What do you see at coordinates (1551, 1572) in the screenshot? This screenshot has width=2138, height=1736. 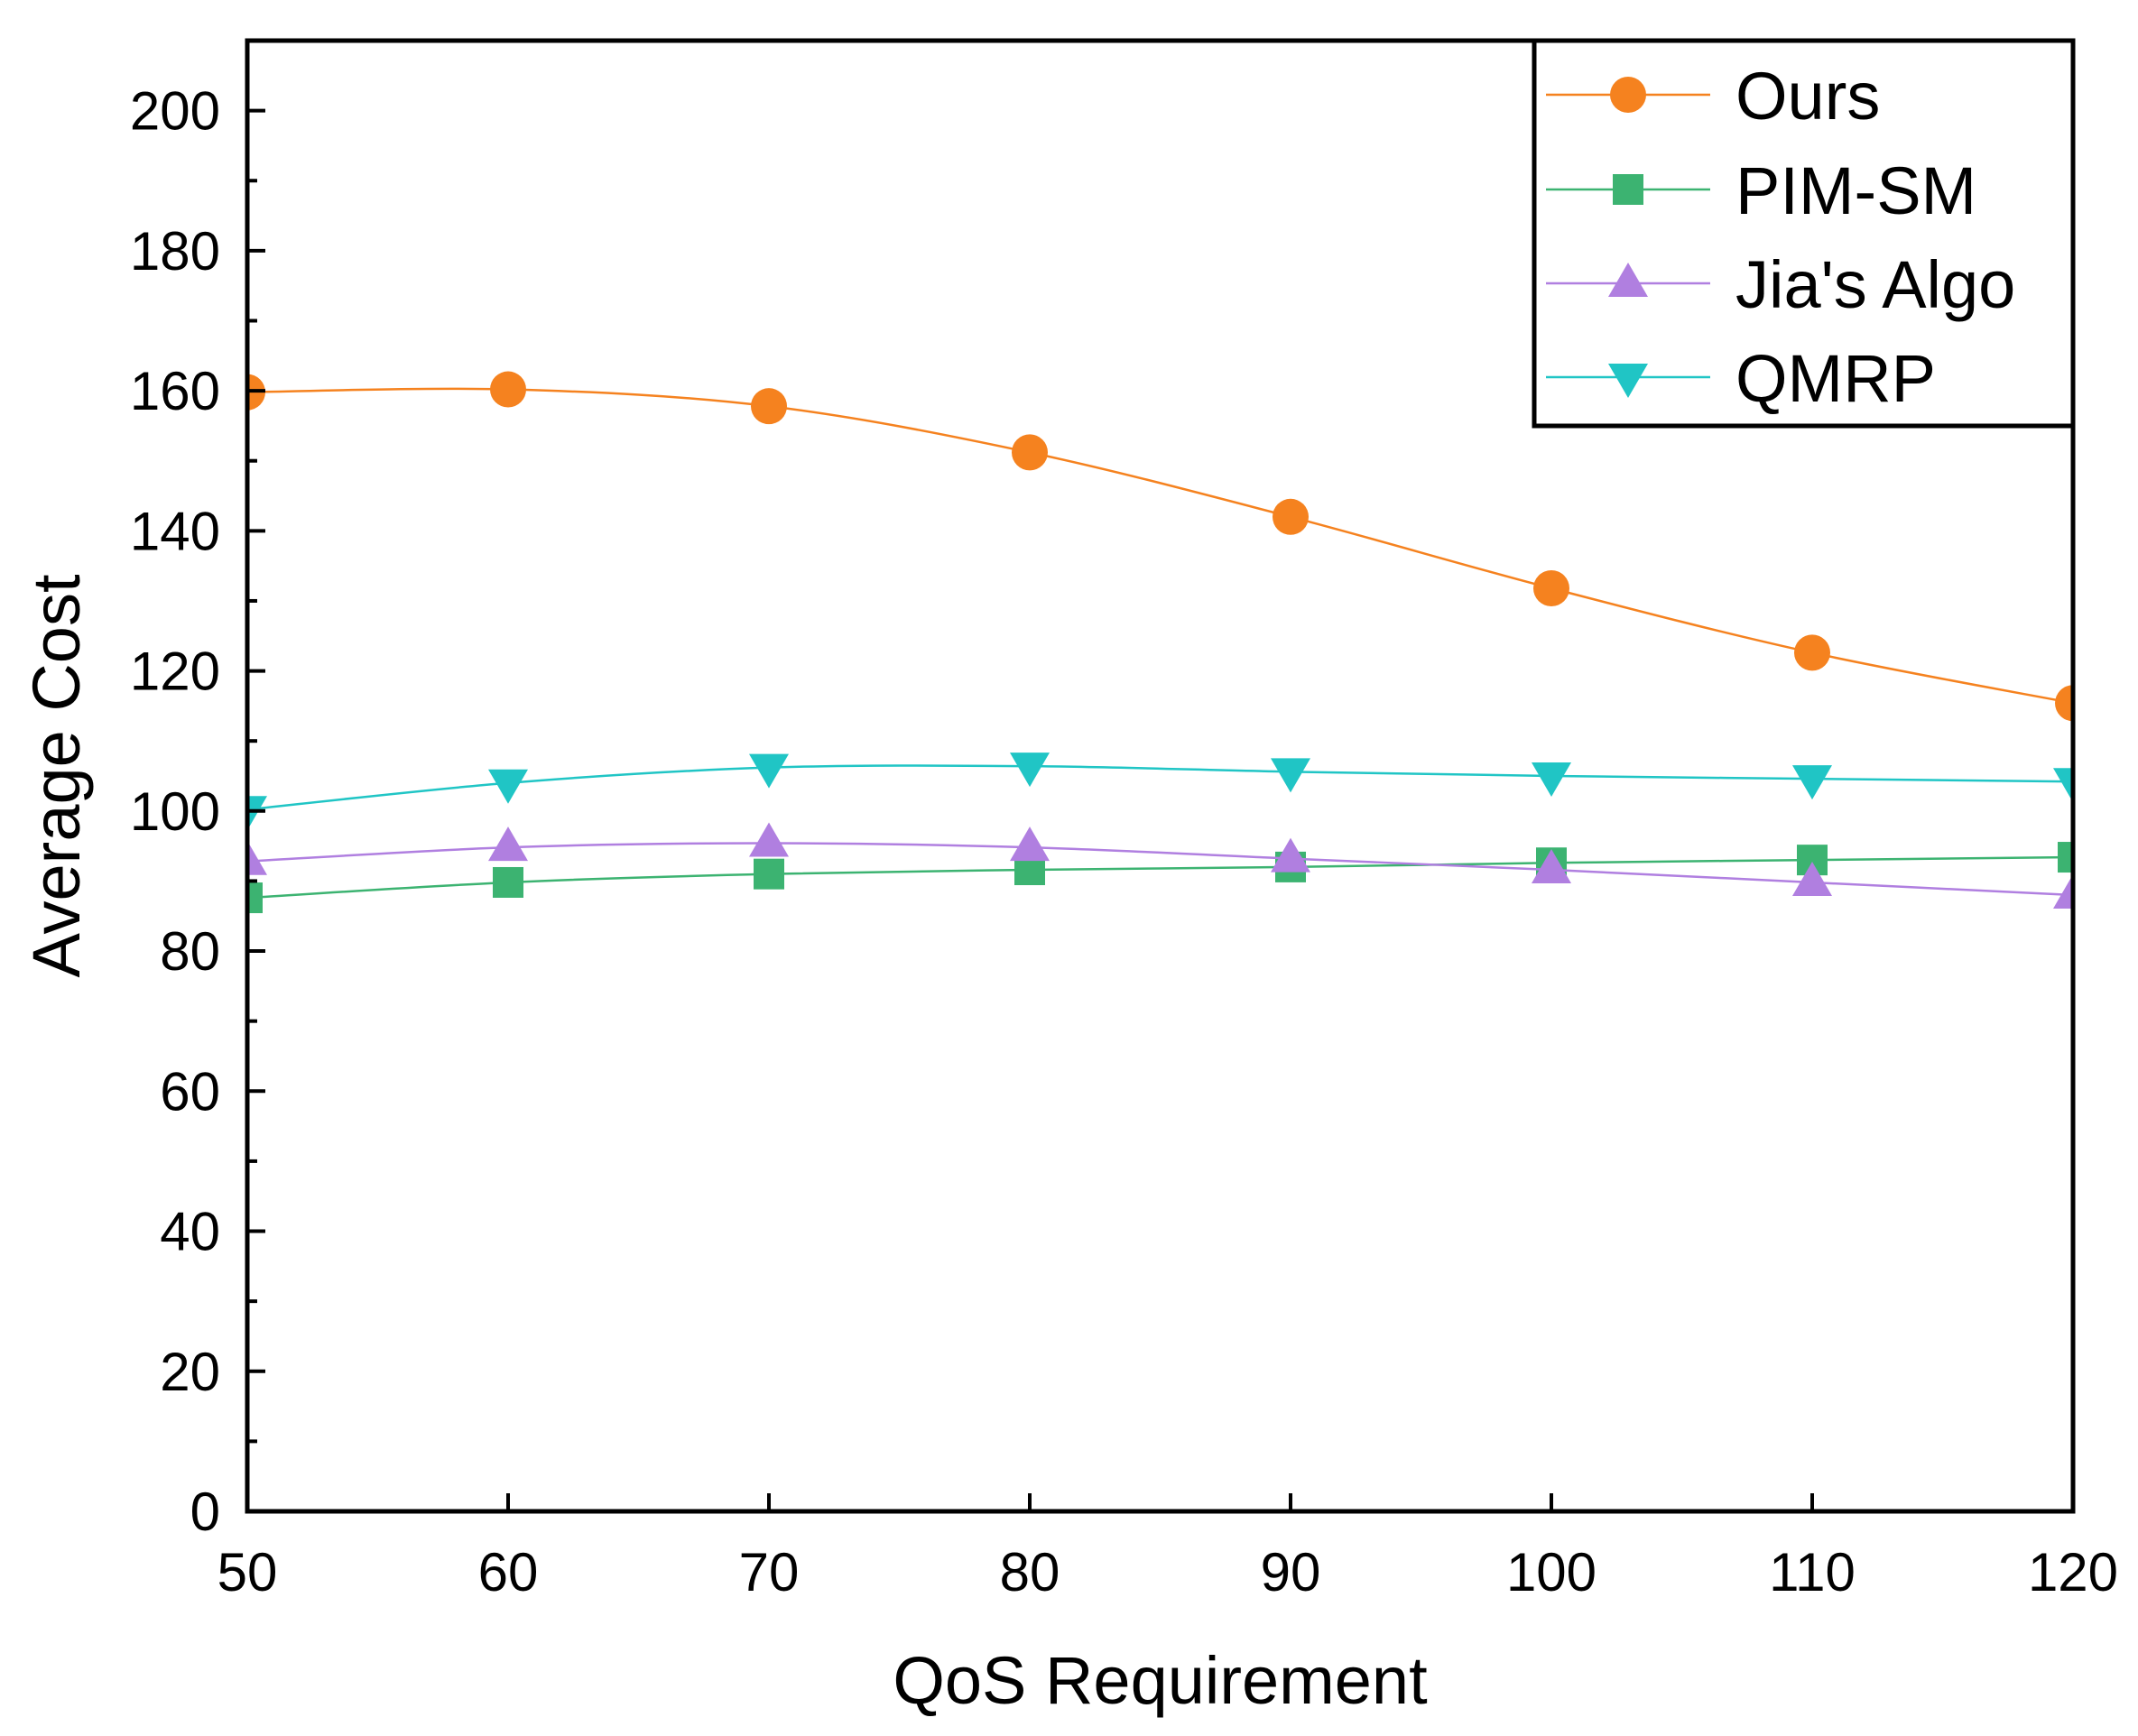 I see `x-tick-label: 100` at bounding box center [1551, 1572].